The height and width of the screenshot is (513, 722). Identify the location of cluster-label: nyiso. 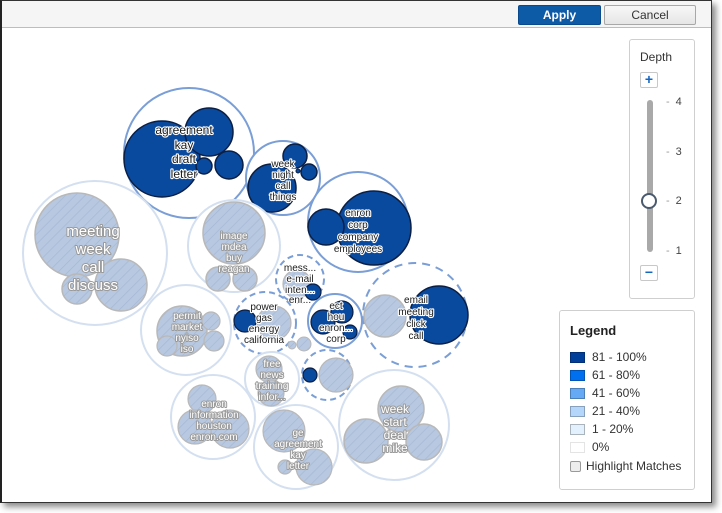
(187, 338).